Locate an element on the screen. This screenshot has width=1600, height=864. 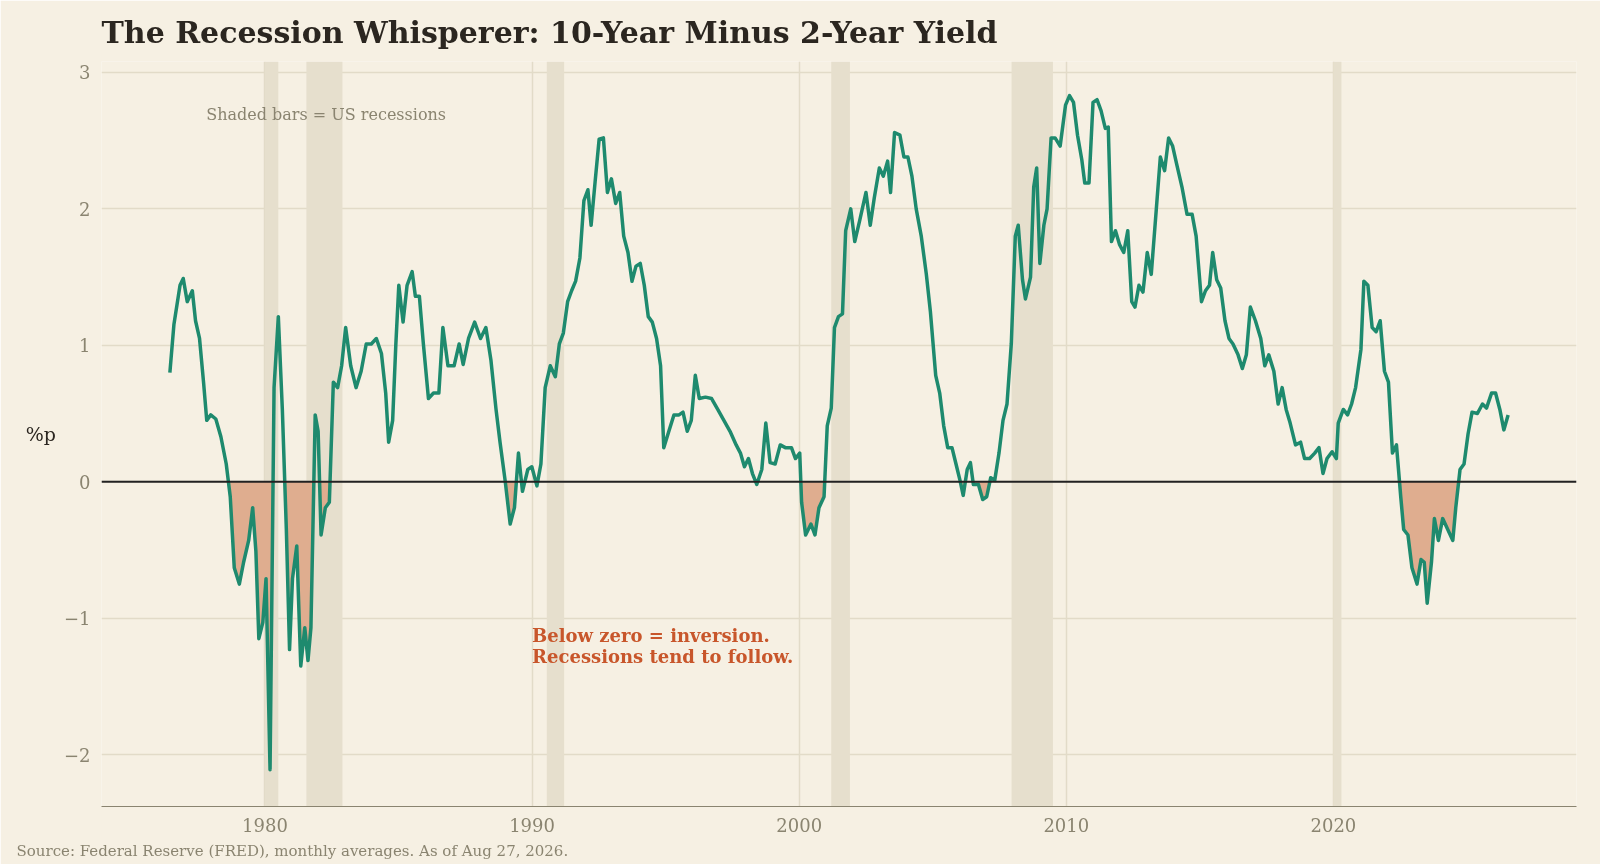
x-tick-label: 1990 is located at coordinates (532, 825).